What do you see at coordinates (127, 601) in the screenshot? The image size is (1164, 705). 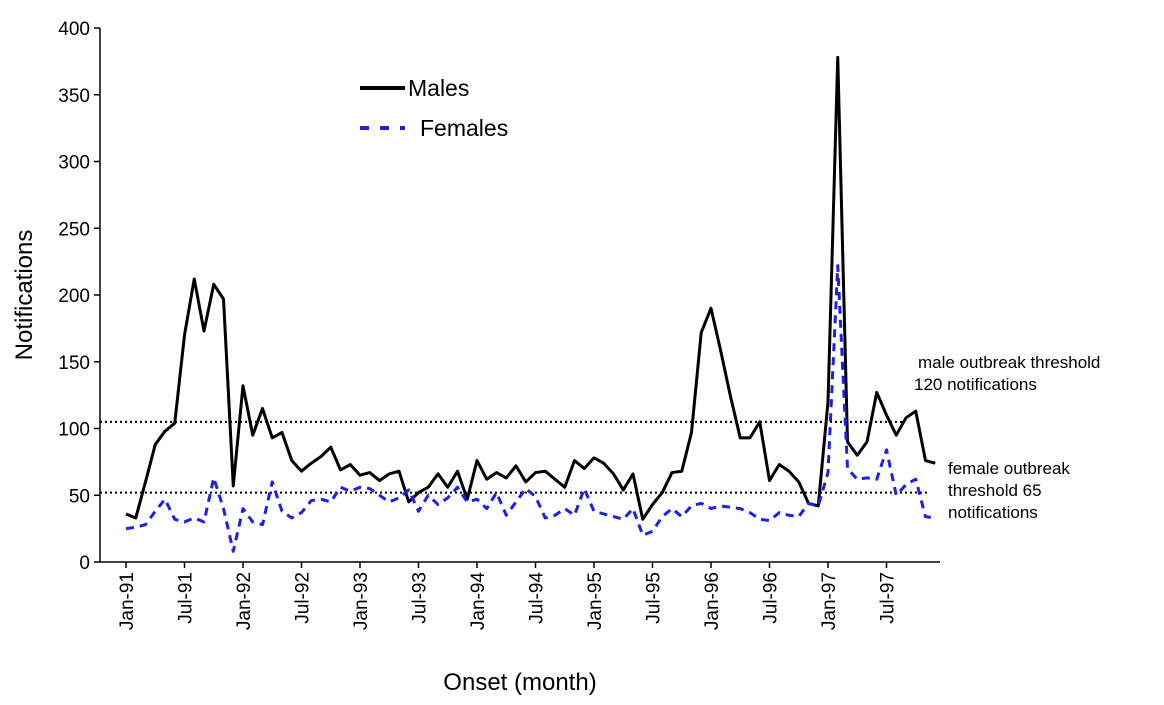 I see `x-tick-label: Jan-91` at bounding box center [127, 601].